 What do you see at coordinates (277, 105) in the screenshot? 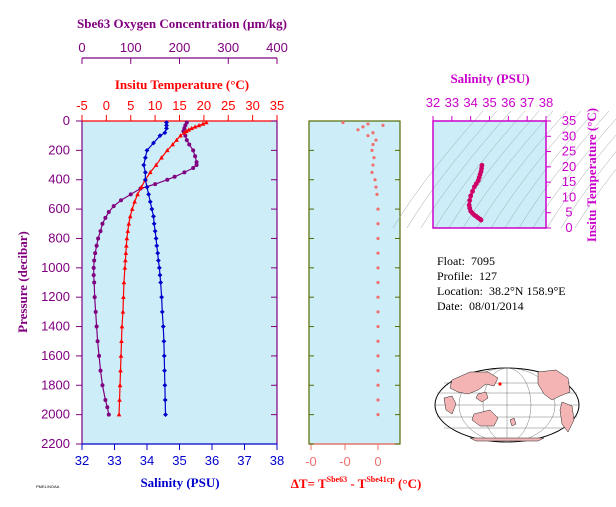
I see `temperature-tick-label: 35` at bounding box center [277, 105].